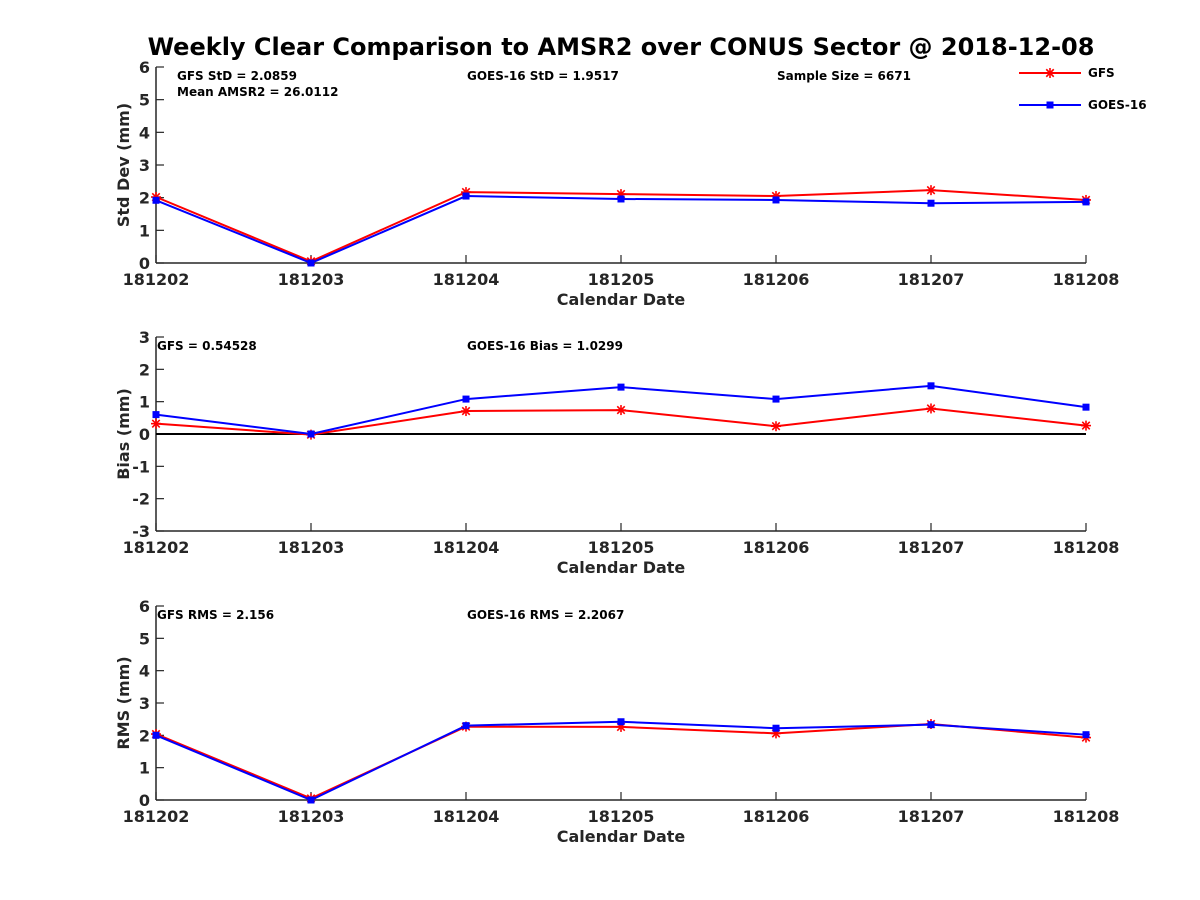  I want to click on y-tick-label: -3, so click(141, 531).